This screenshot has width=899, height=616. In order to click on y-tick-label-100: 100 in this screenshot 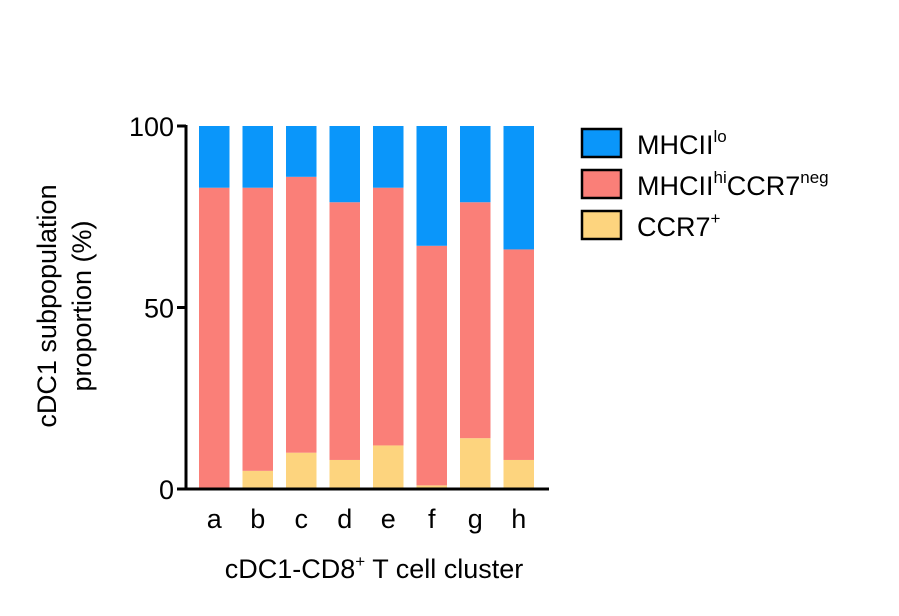, I will do `click(151, 127)`.